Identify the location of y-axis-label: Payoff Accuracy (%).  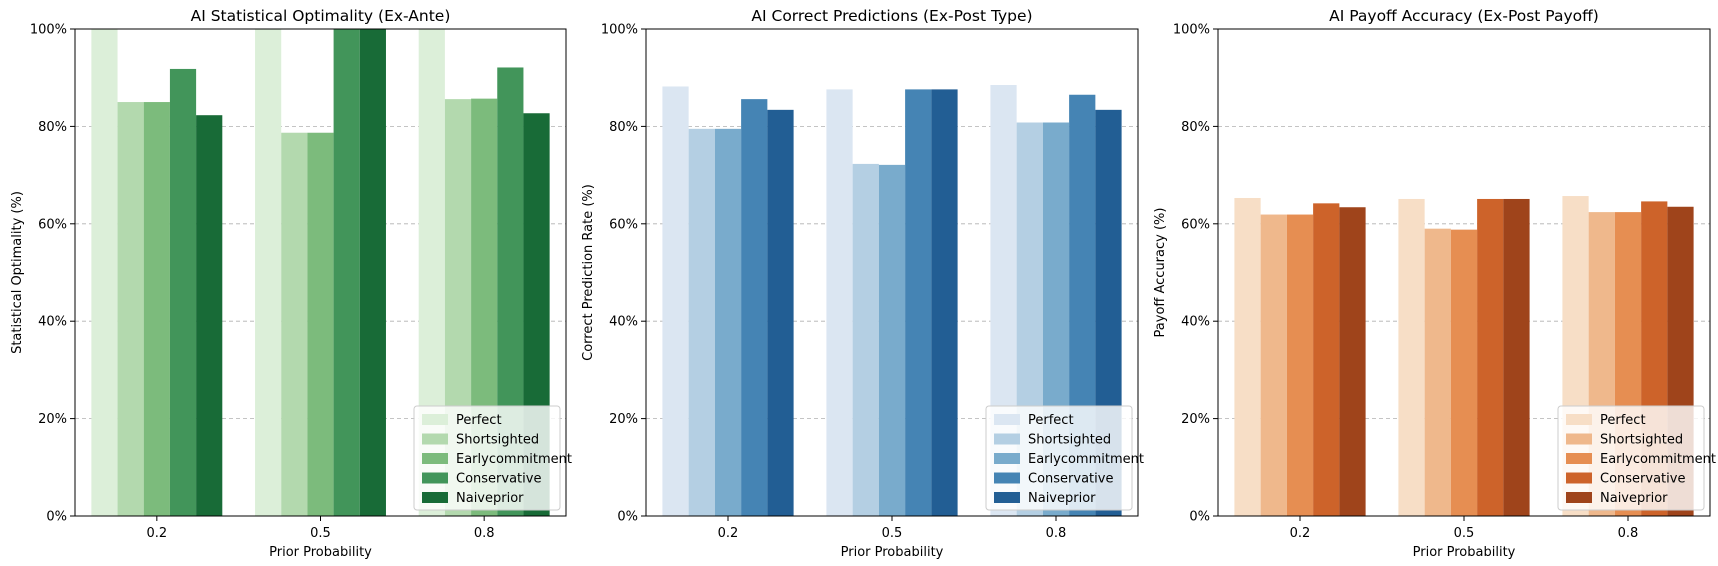
(1160, 273).